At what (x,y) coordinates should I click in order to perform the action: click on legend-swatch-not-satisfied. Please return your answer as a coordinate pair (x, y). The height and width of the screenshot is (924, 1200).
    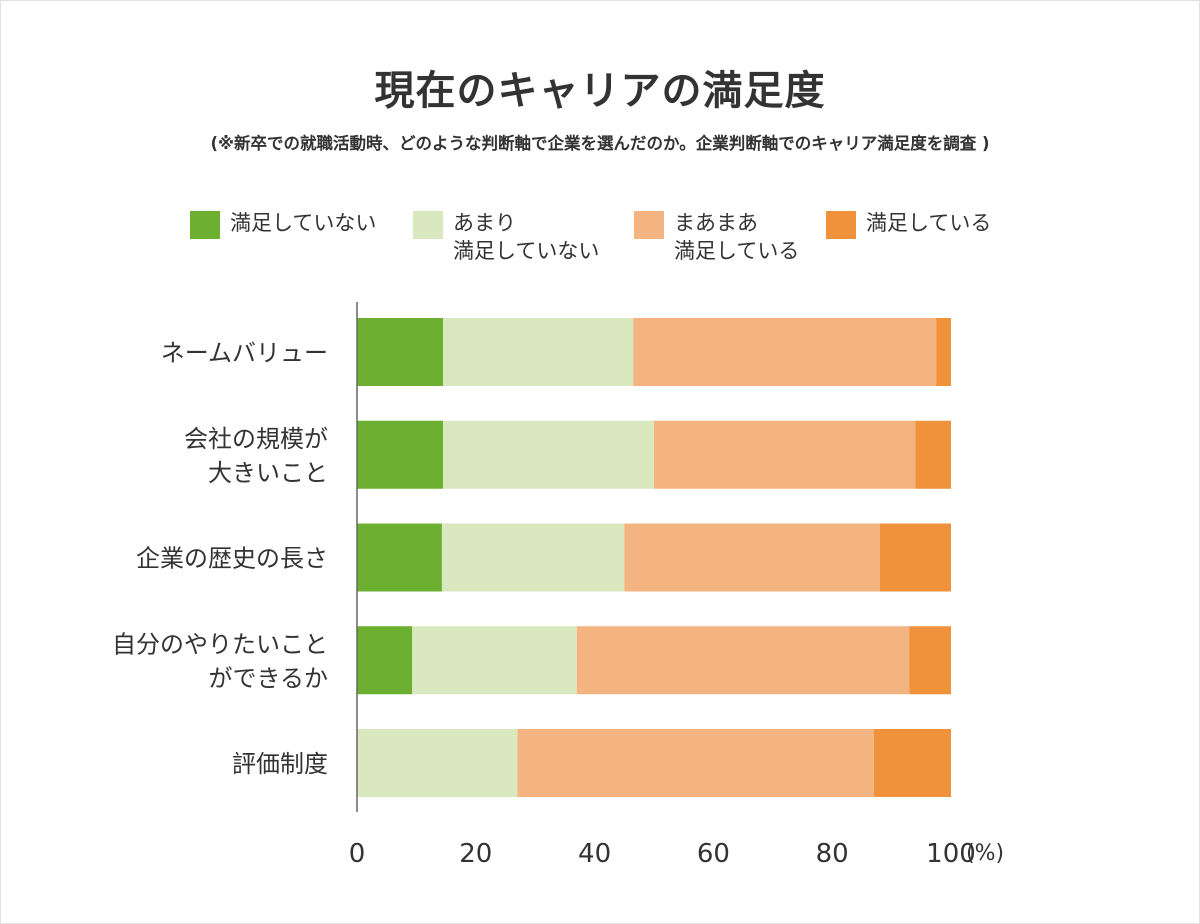
    Looking at the image, I should click on (205, 225).